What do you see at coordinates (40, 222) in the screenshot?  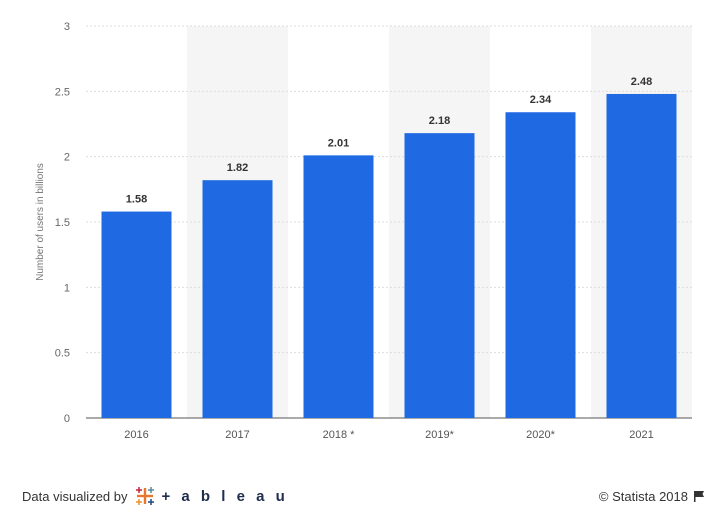 I see `y-axis-title: Number of users in billions` at bounding box center [40, 222].